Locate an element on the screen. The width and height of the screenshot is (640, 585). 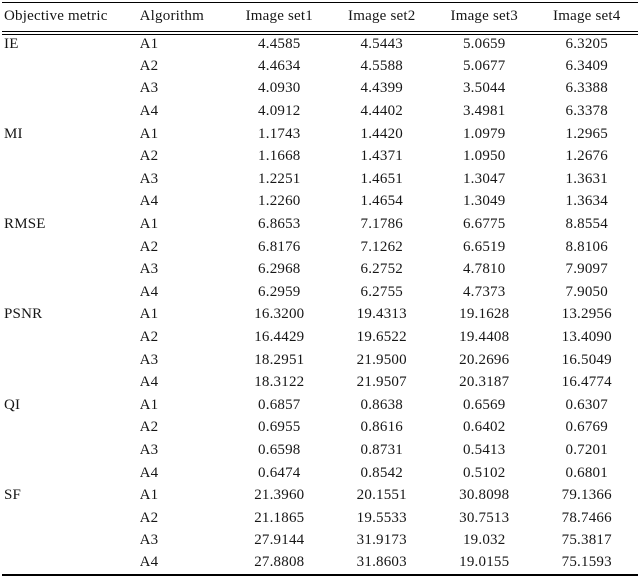
table-row: MI A1 1.1743 1.4420 1.0979 1.2965 is located at coordinates (320, 134).